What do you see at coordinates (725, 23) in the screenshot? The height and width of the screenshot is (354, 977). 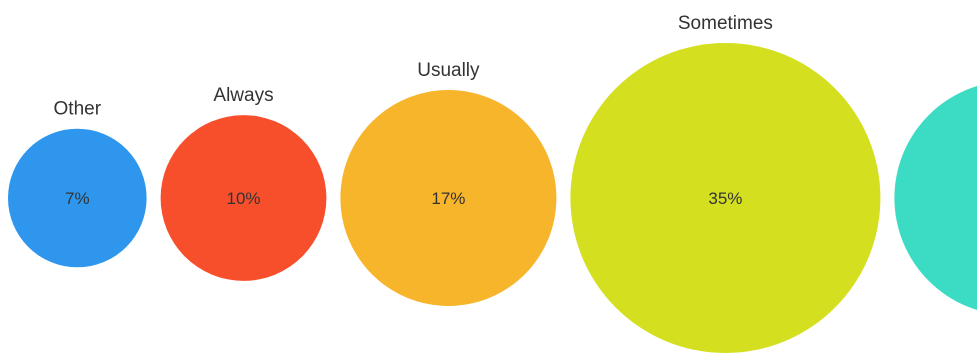 I see `bubble-label-sometimes: Sometimes` at bounding box center [725, 23].